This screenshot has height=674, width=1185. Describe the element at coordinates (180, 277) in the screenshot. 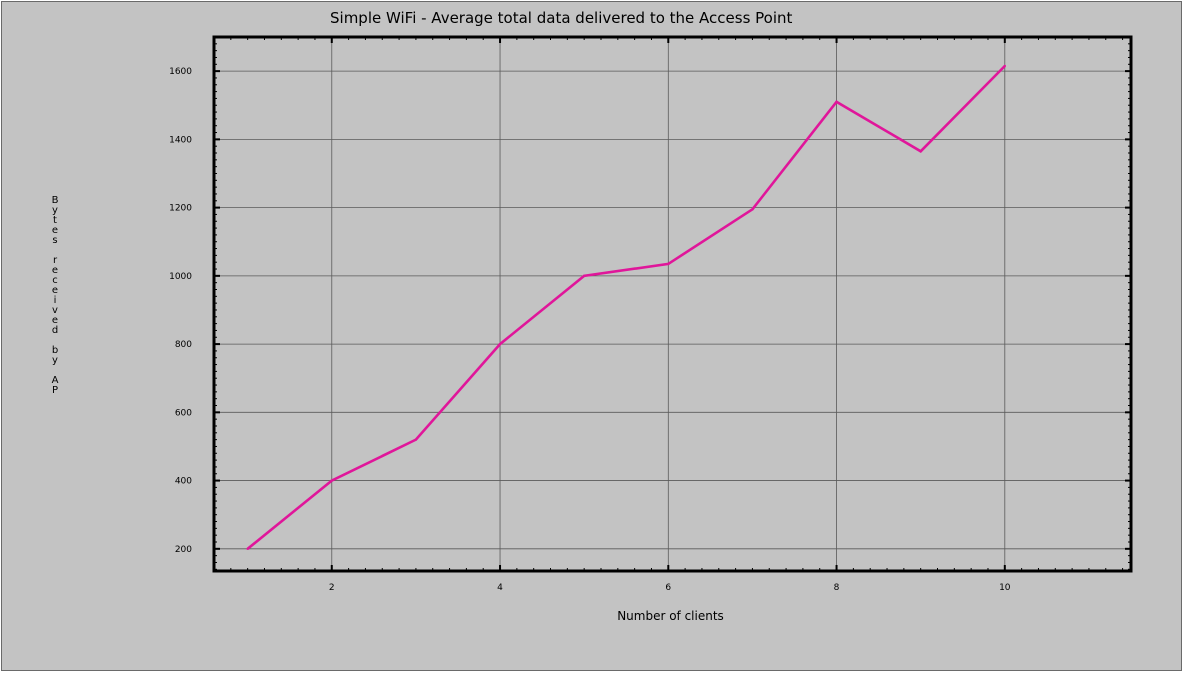

I see `y-tick-label: 1000` at that location.